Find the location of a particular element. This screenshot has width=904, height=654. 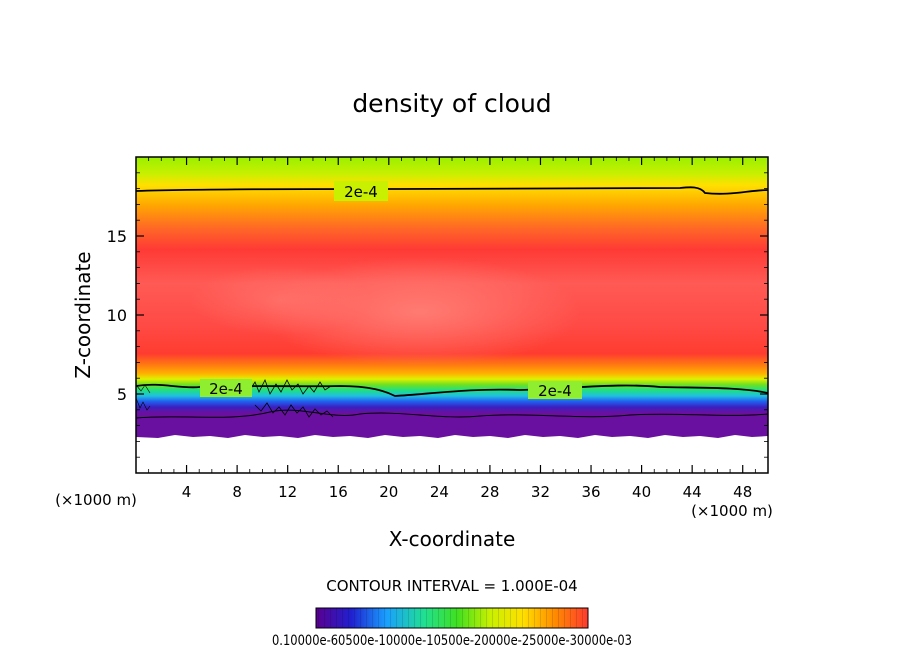

y-axis-label: Z-coordinate is located at coordinates (83, 314).